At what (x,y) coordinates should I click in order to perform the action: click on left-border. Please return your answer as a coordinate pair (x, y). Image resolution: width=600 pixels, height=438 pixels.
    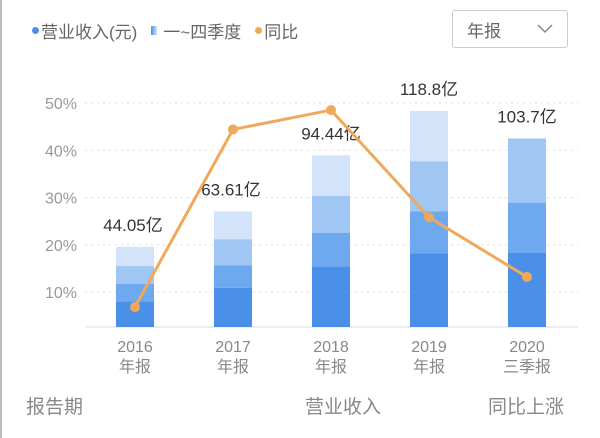
    Looking at the image, I should click on (1, 219).